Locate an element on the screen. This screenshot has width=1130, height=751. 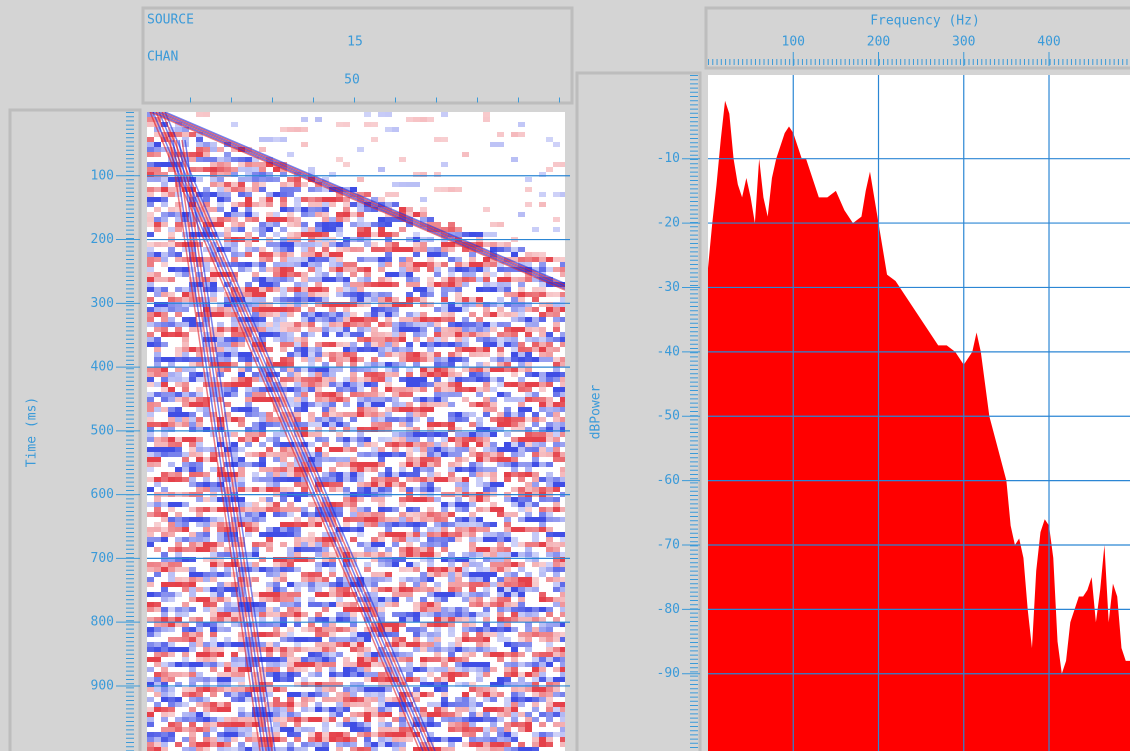
x-tick-label: 300 is located at coordinates (963, 42).